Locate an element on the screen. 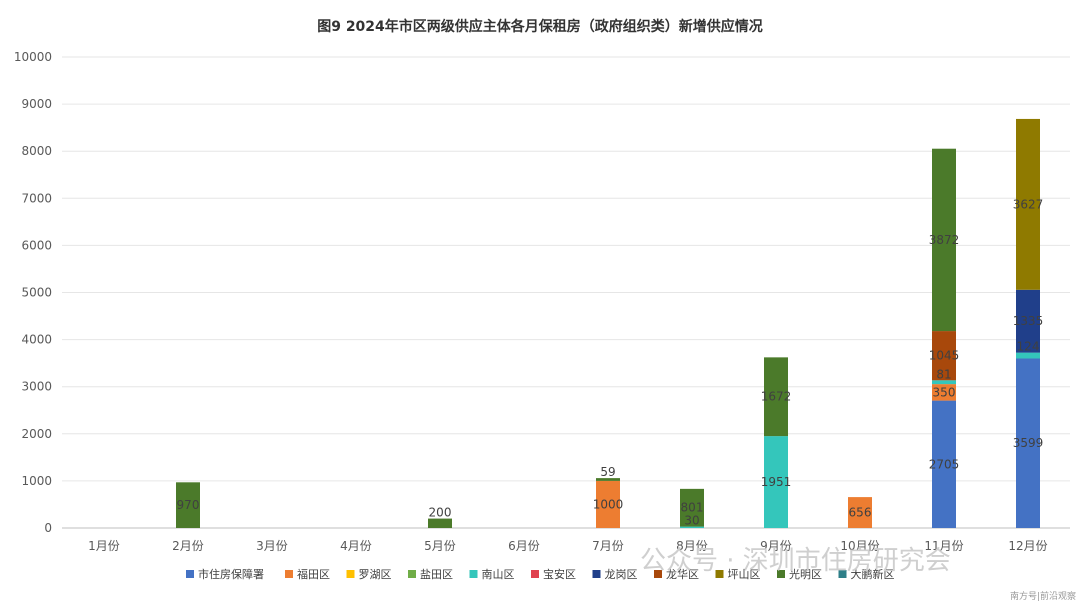 The height and width of the screenshot is (604, 1080). data-label: 124 is located at coordinates (1028, 347).